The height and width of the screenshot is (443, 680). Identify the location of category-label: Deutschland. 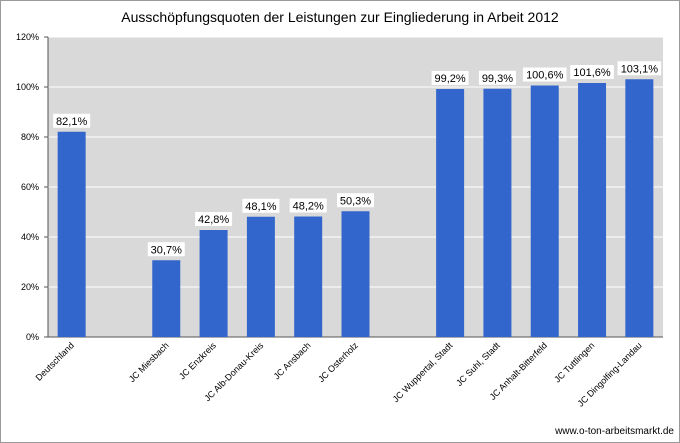
(55, 361).